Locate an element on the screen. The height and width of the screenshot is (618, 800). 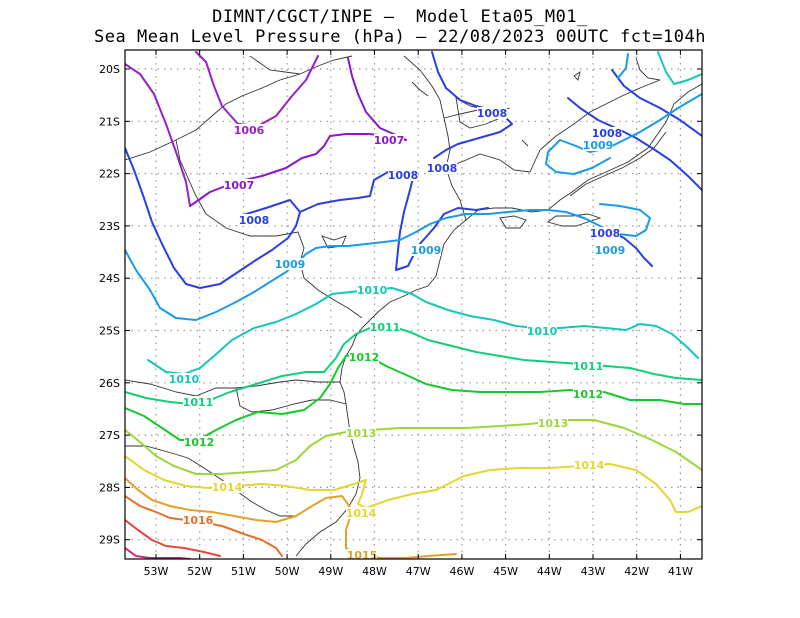
lon-label: 44W is located at coordinates (549, 571).